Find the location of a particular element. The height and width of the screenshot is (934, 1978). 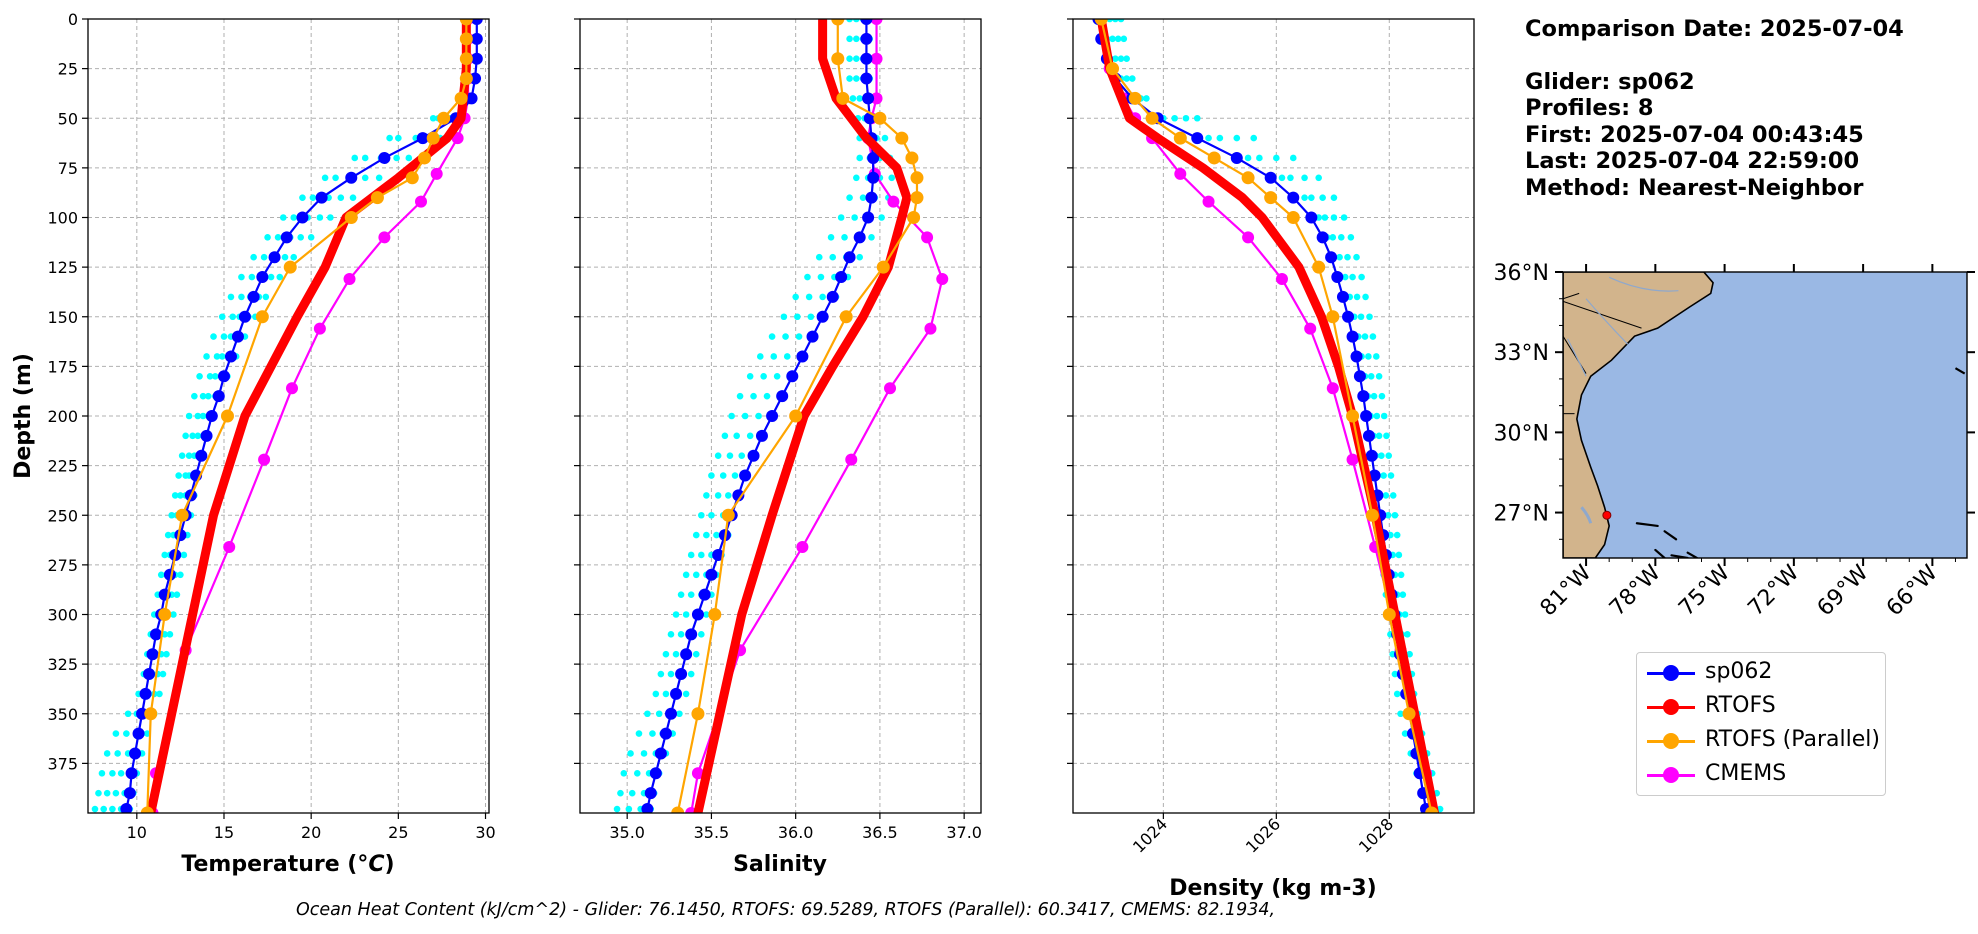

lat-tick-label: 33°N is located at coordinates (1521, 353).